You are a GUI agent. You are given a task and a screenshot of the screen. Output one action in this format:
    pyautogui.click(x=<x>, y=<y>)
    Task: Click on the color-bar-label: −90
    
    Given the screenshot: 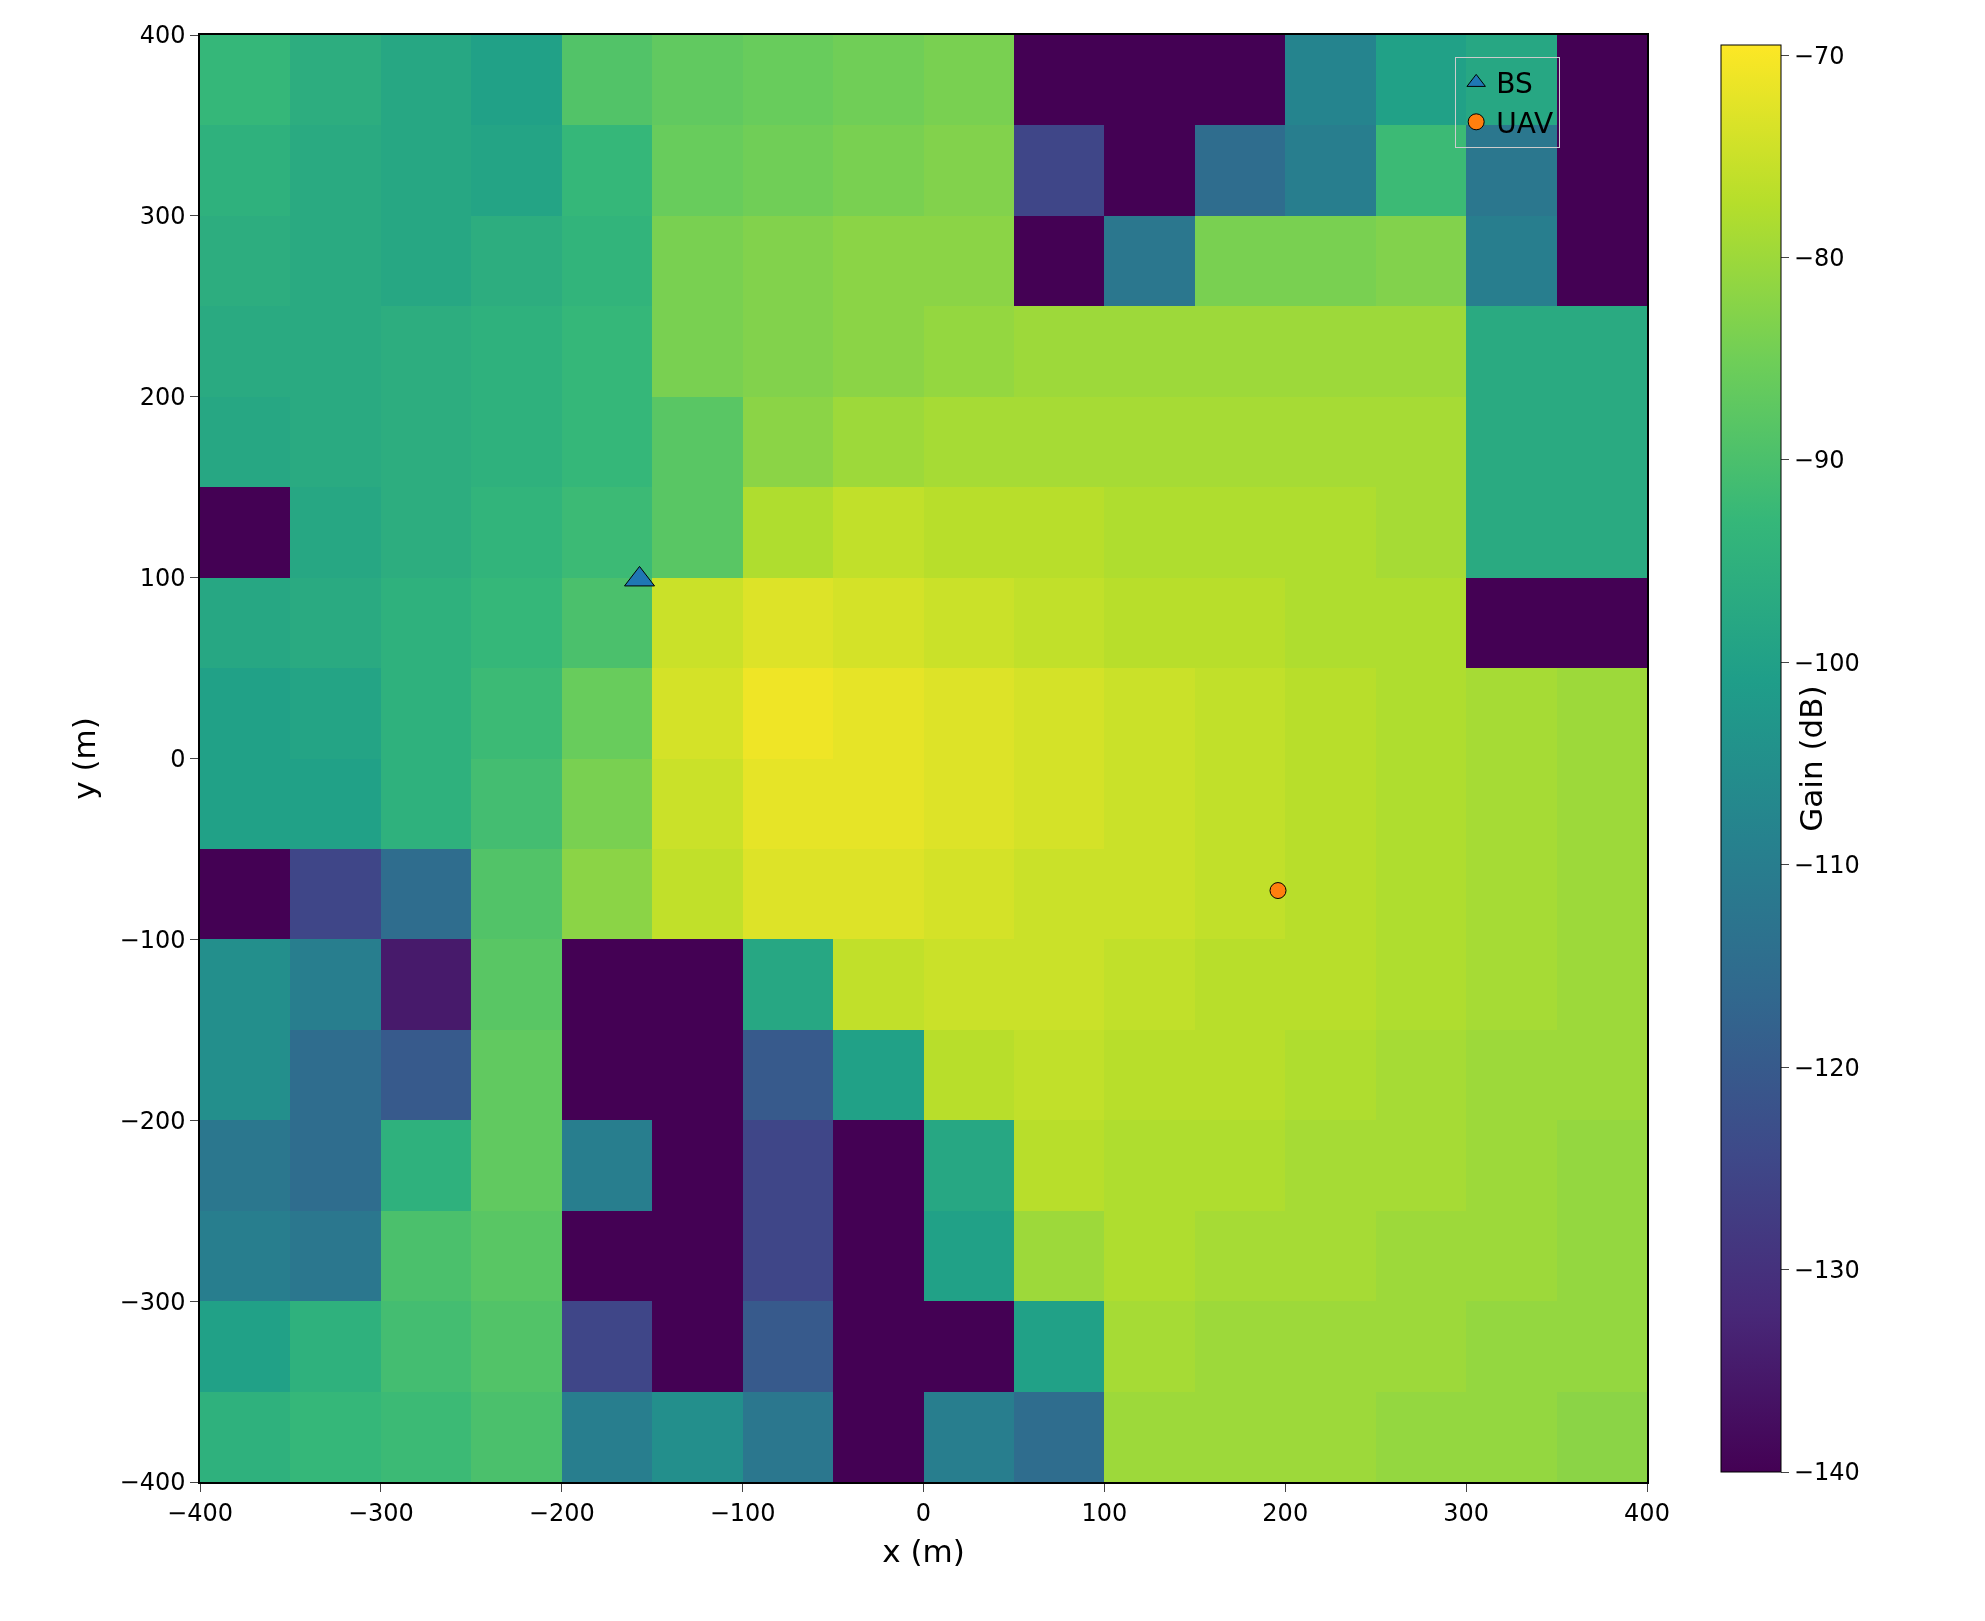 What is the action you would take?
    pyautogui.click(x=1819, y=460)
    